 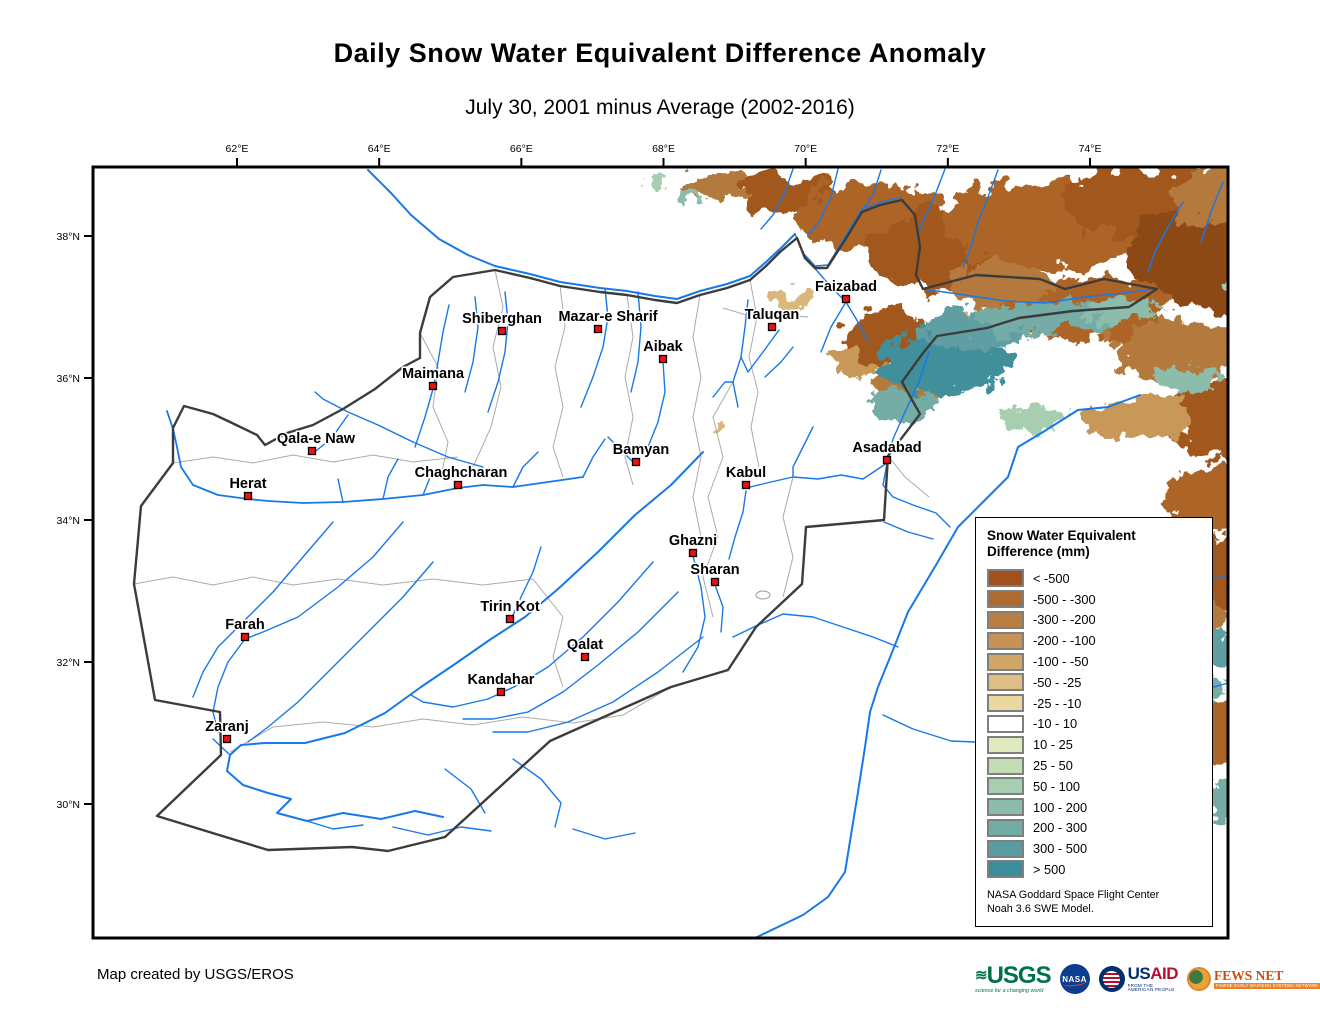 I want to click on legend-label: < -500, so click(x=1051, y=578).